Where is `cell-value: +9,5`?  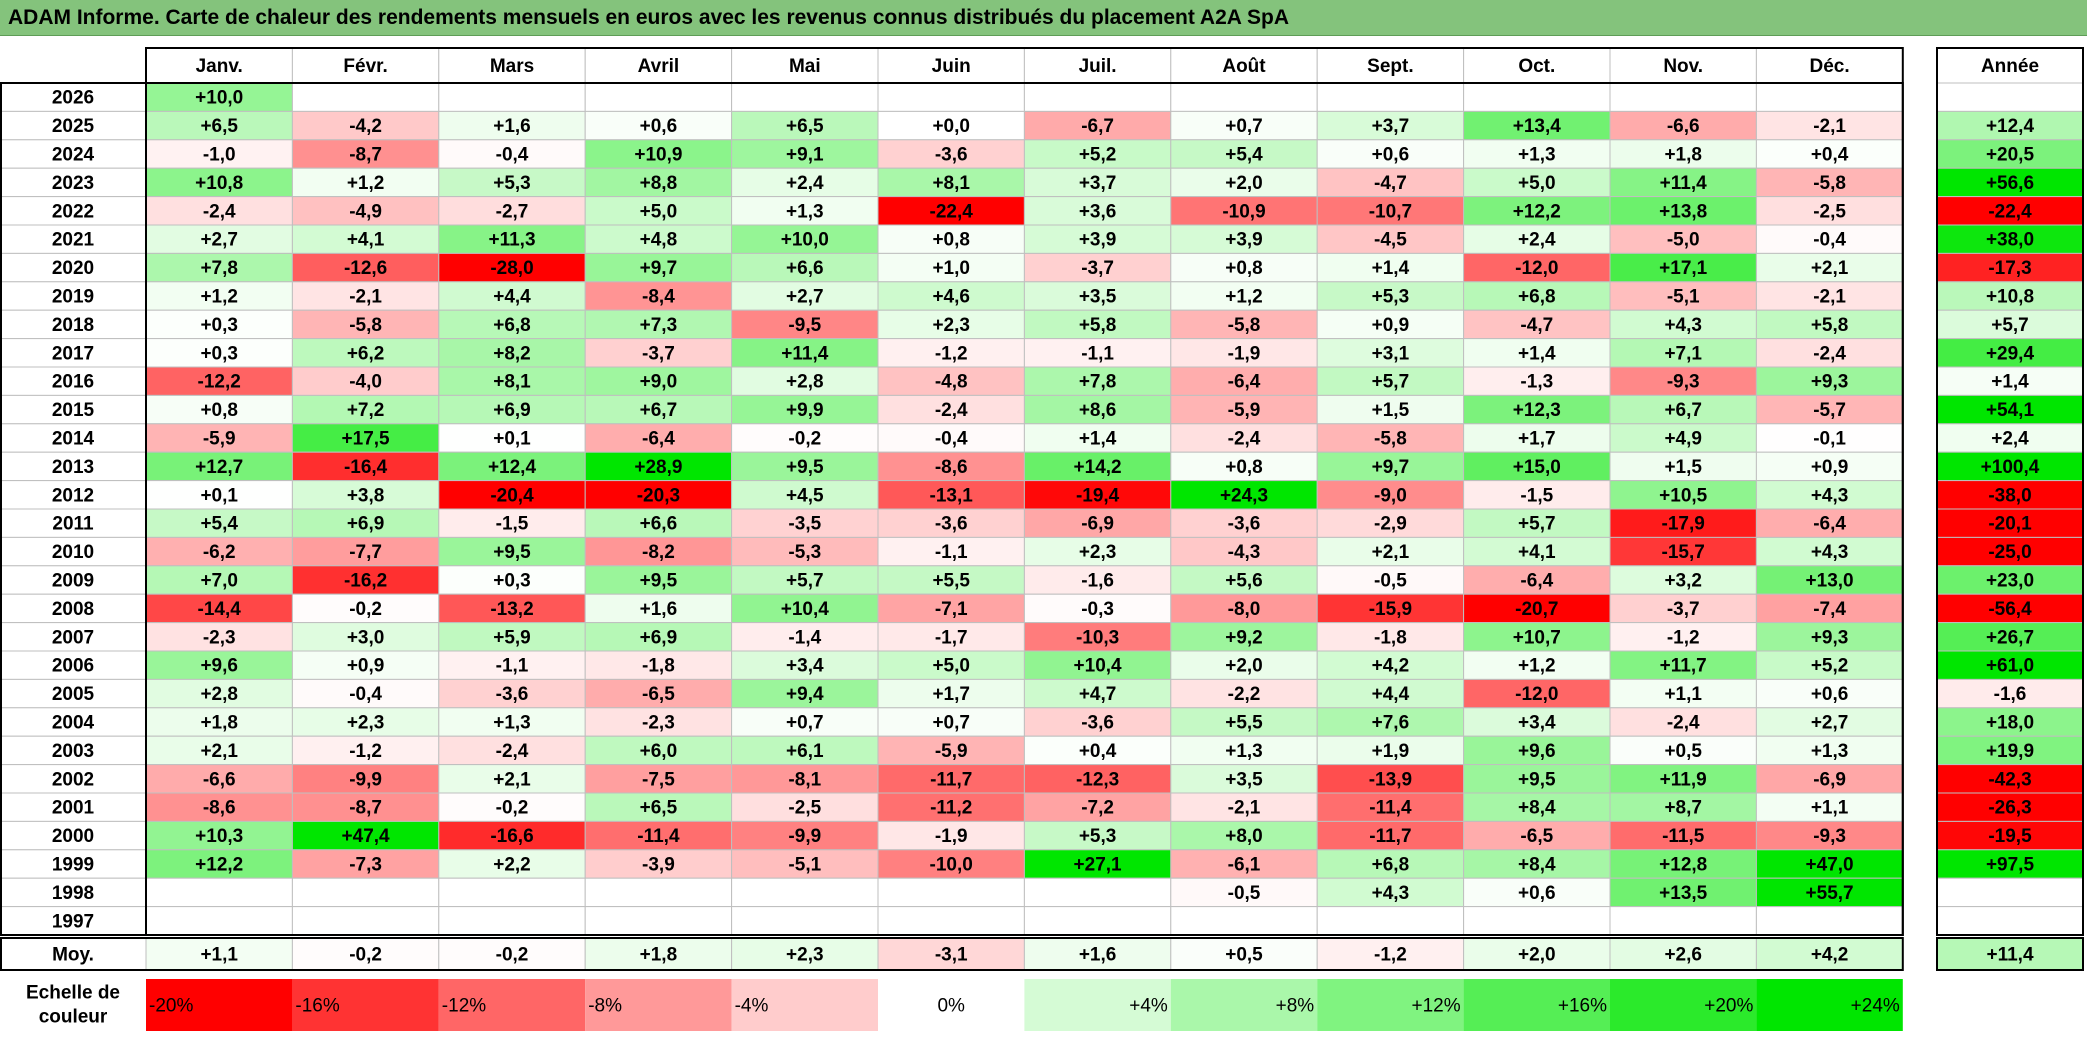 cell-value: +9,5 is located at coordinates (805, 467).